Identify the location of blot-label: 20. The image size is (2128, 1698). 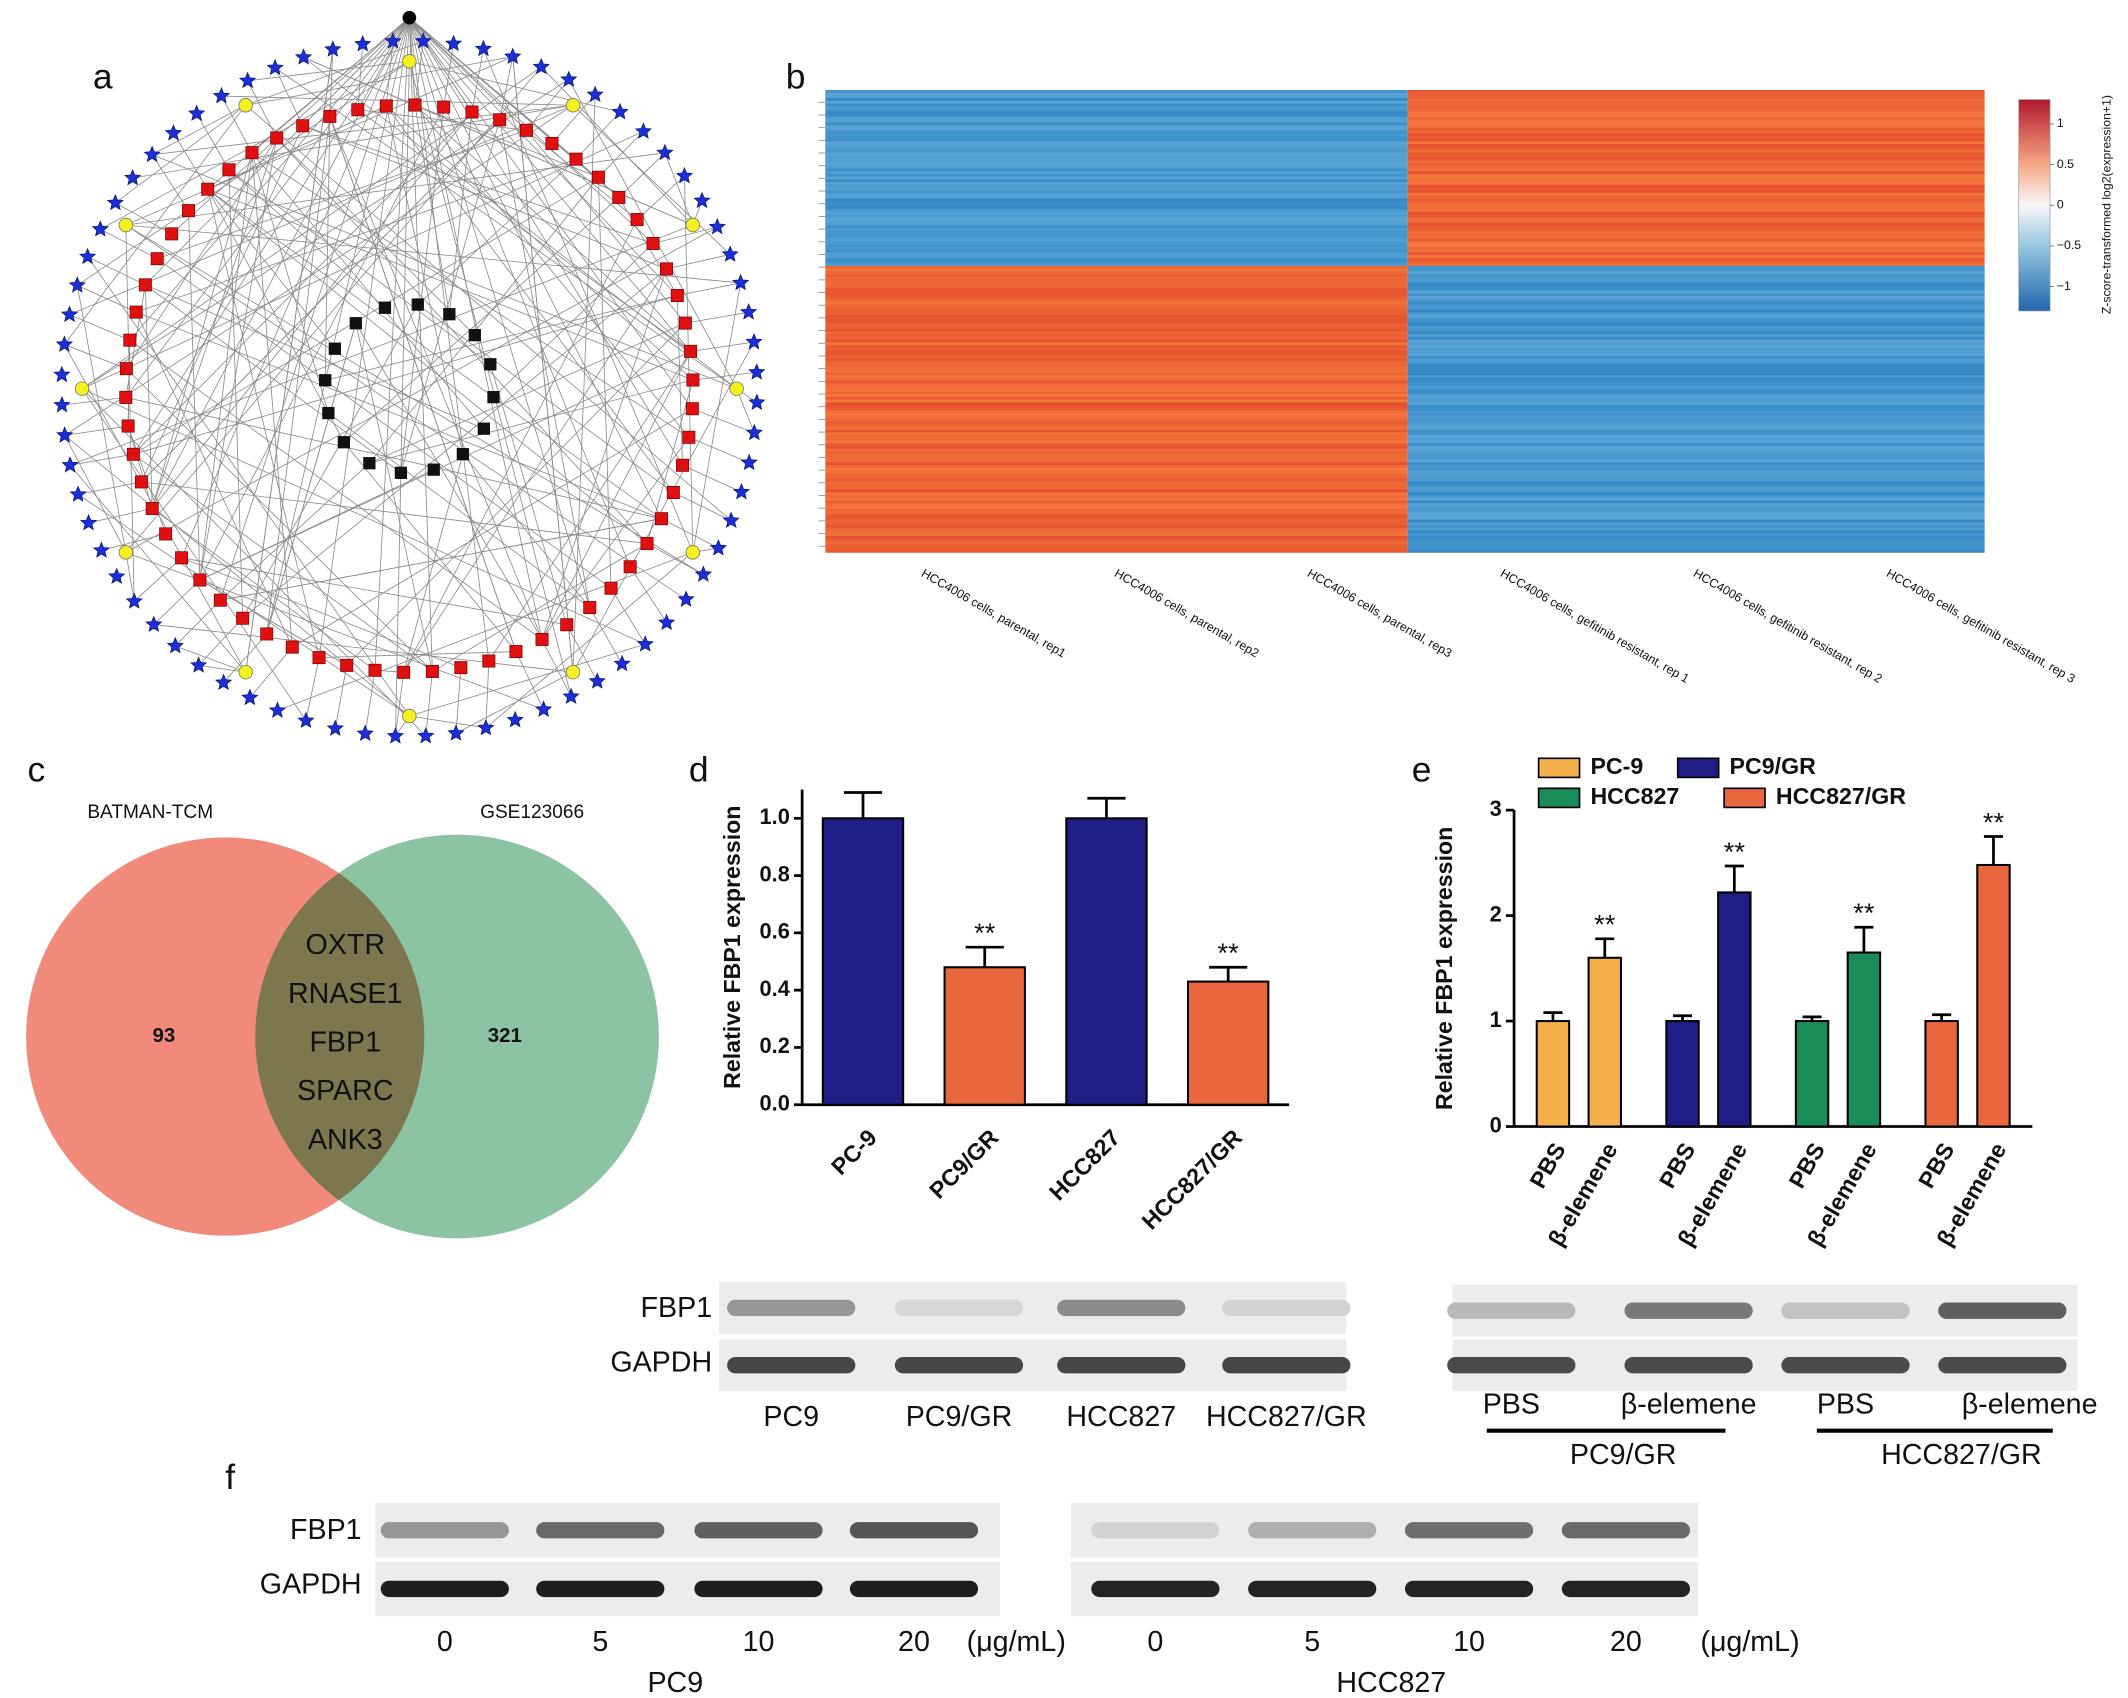
(914, 1642).